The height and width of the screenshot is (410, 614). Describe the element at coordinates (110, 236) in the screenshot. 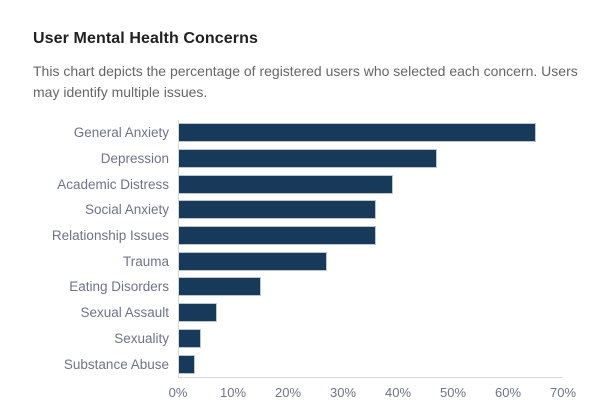

I see `category-label: Relationship Issues` at that location.